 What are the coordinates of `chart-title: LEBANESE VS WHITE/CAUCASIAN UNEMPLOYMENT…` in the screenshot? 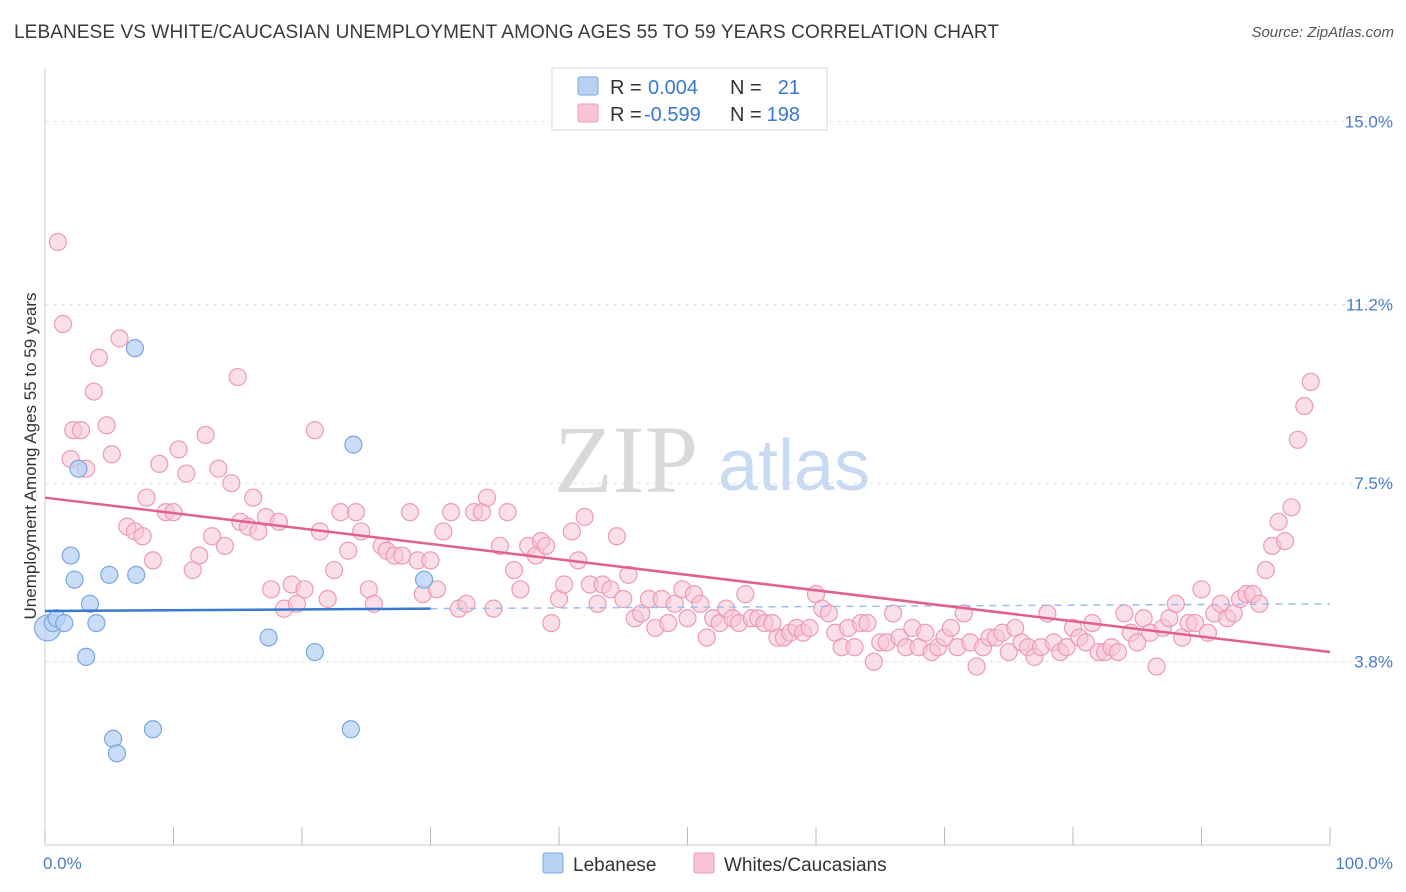 It's located at (507, 32).